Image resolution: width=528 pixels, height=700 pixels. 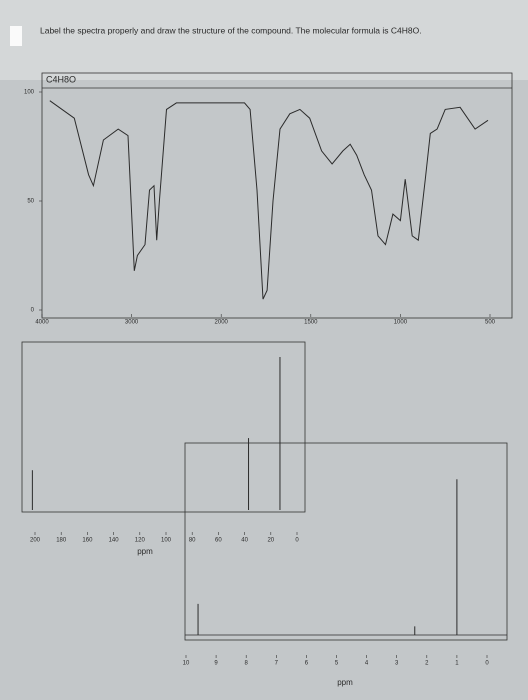 I want to click on x-tick-label: 60, so click(x=218, y=541).